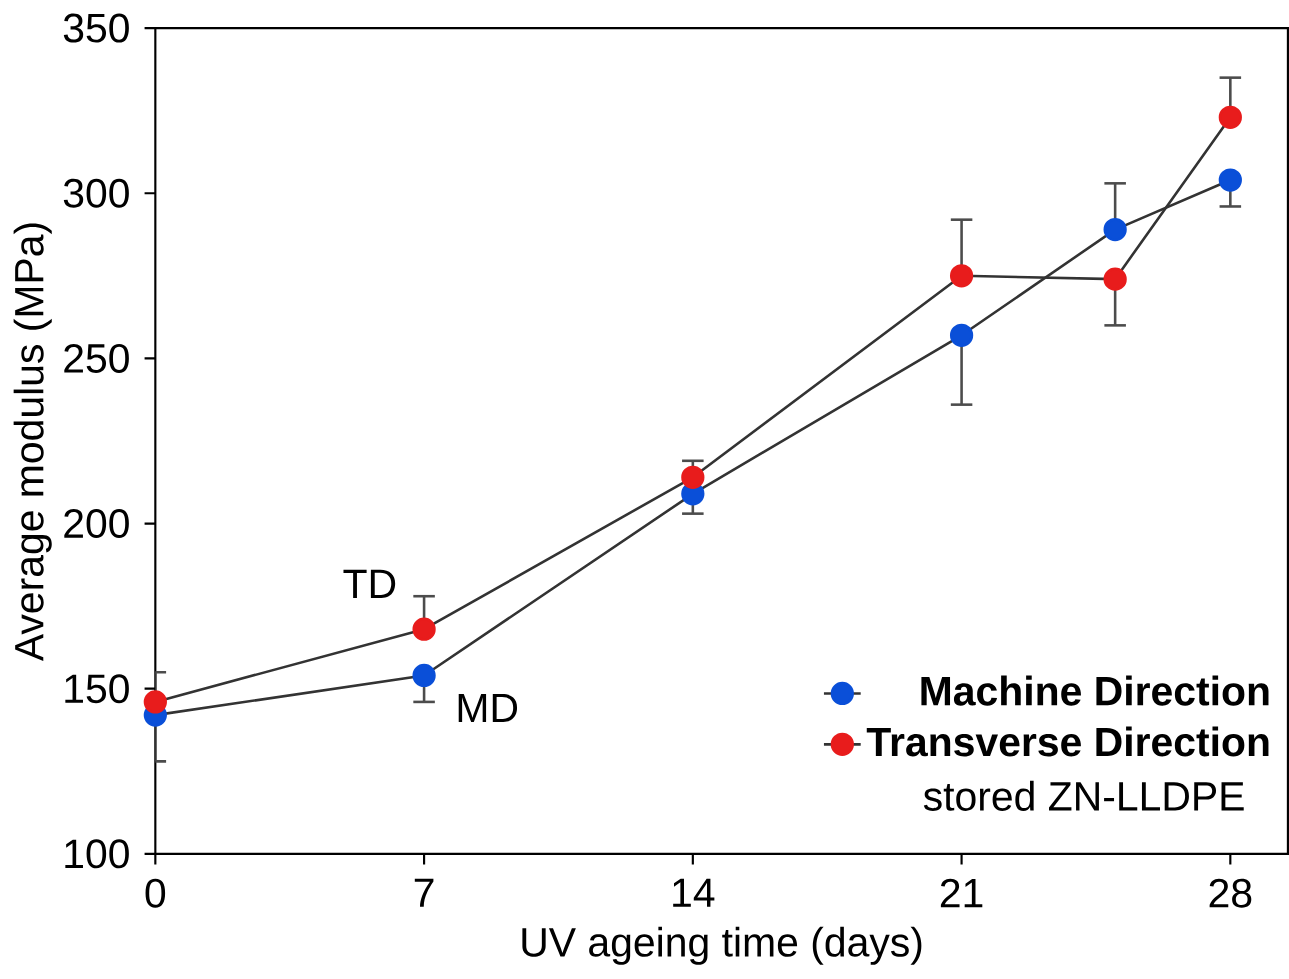 The width and height of the screenshot is (1289, 979). What do you see at coordinates (32, 442) in the screenshot?
I see `y-axis-title: Average modulus (MPa)` at bounding box center [32, 442].